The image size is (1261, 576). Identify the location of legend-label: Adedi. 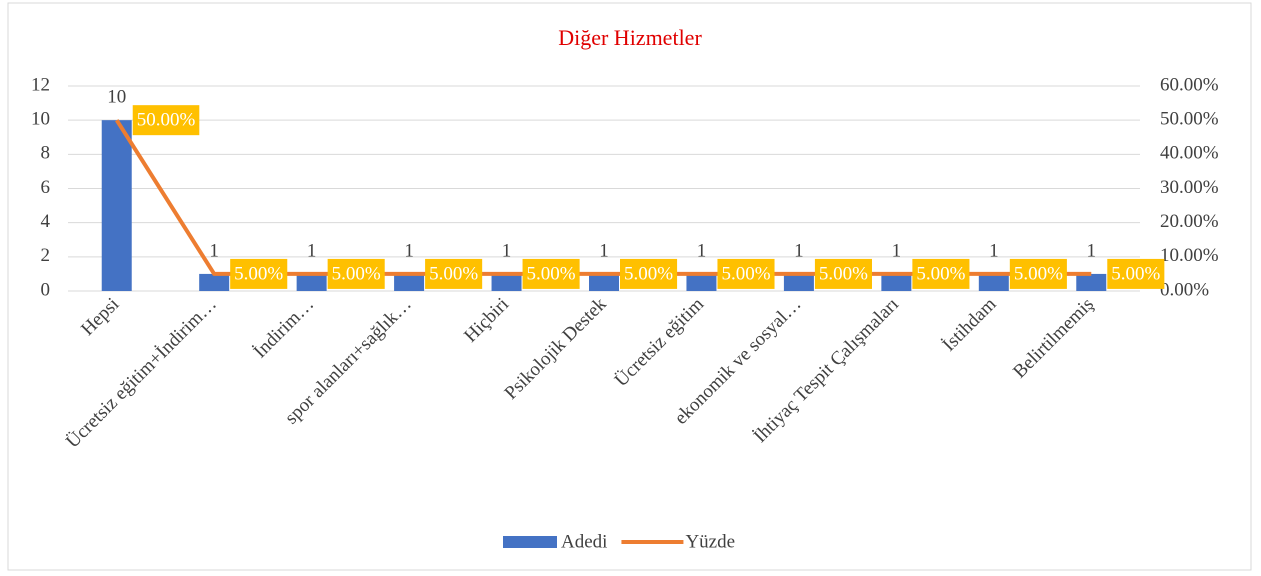
(584, 541).